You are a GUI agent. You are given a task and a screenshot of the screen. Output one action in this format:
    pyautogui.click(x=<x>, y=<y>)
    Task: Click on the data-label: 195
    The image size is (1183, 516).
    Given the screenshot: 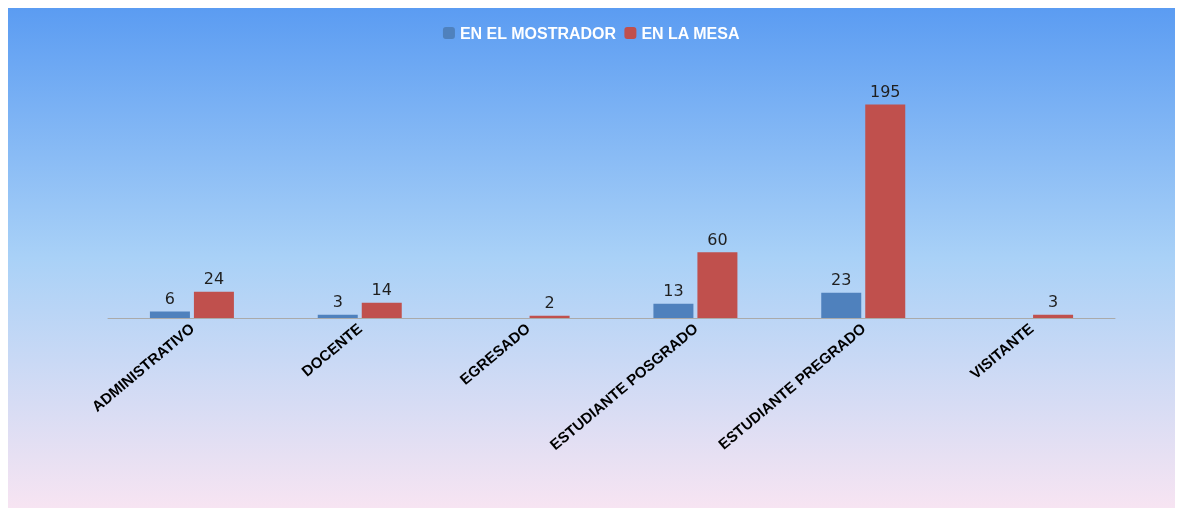 What is the action you would take?
    pyautogui.click(x=885, y=91)
    